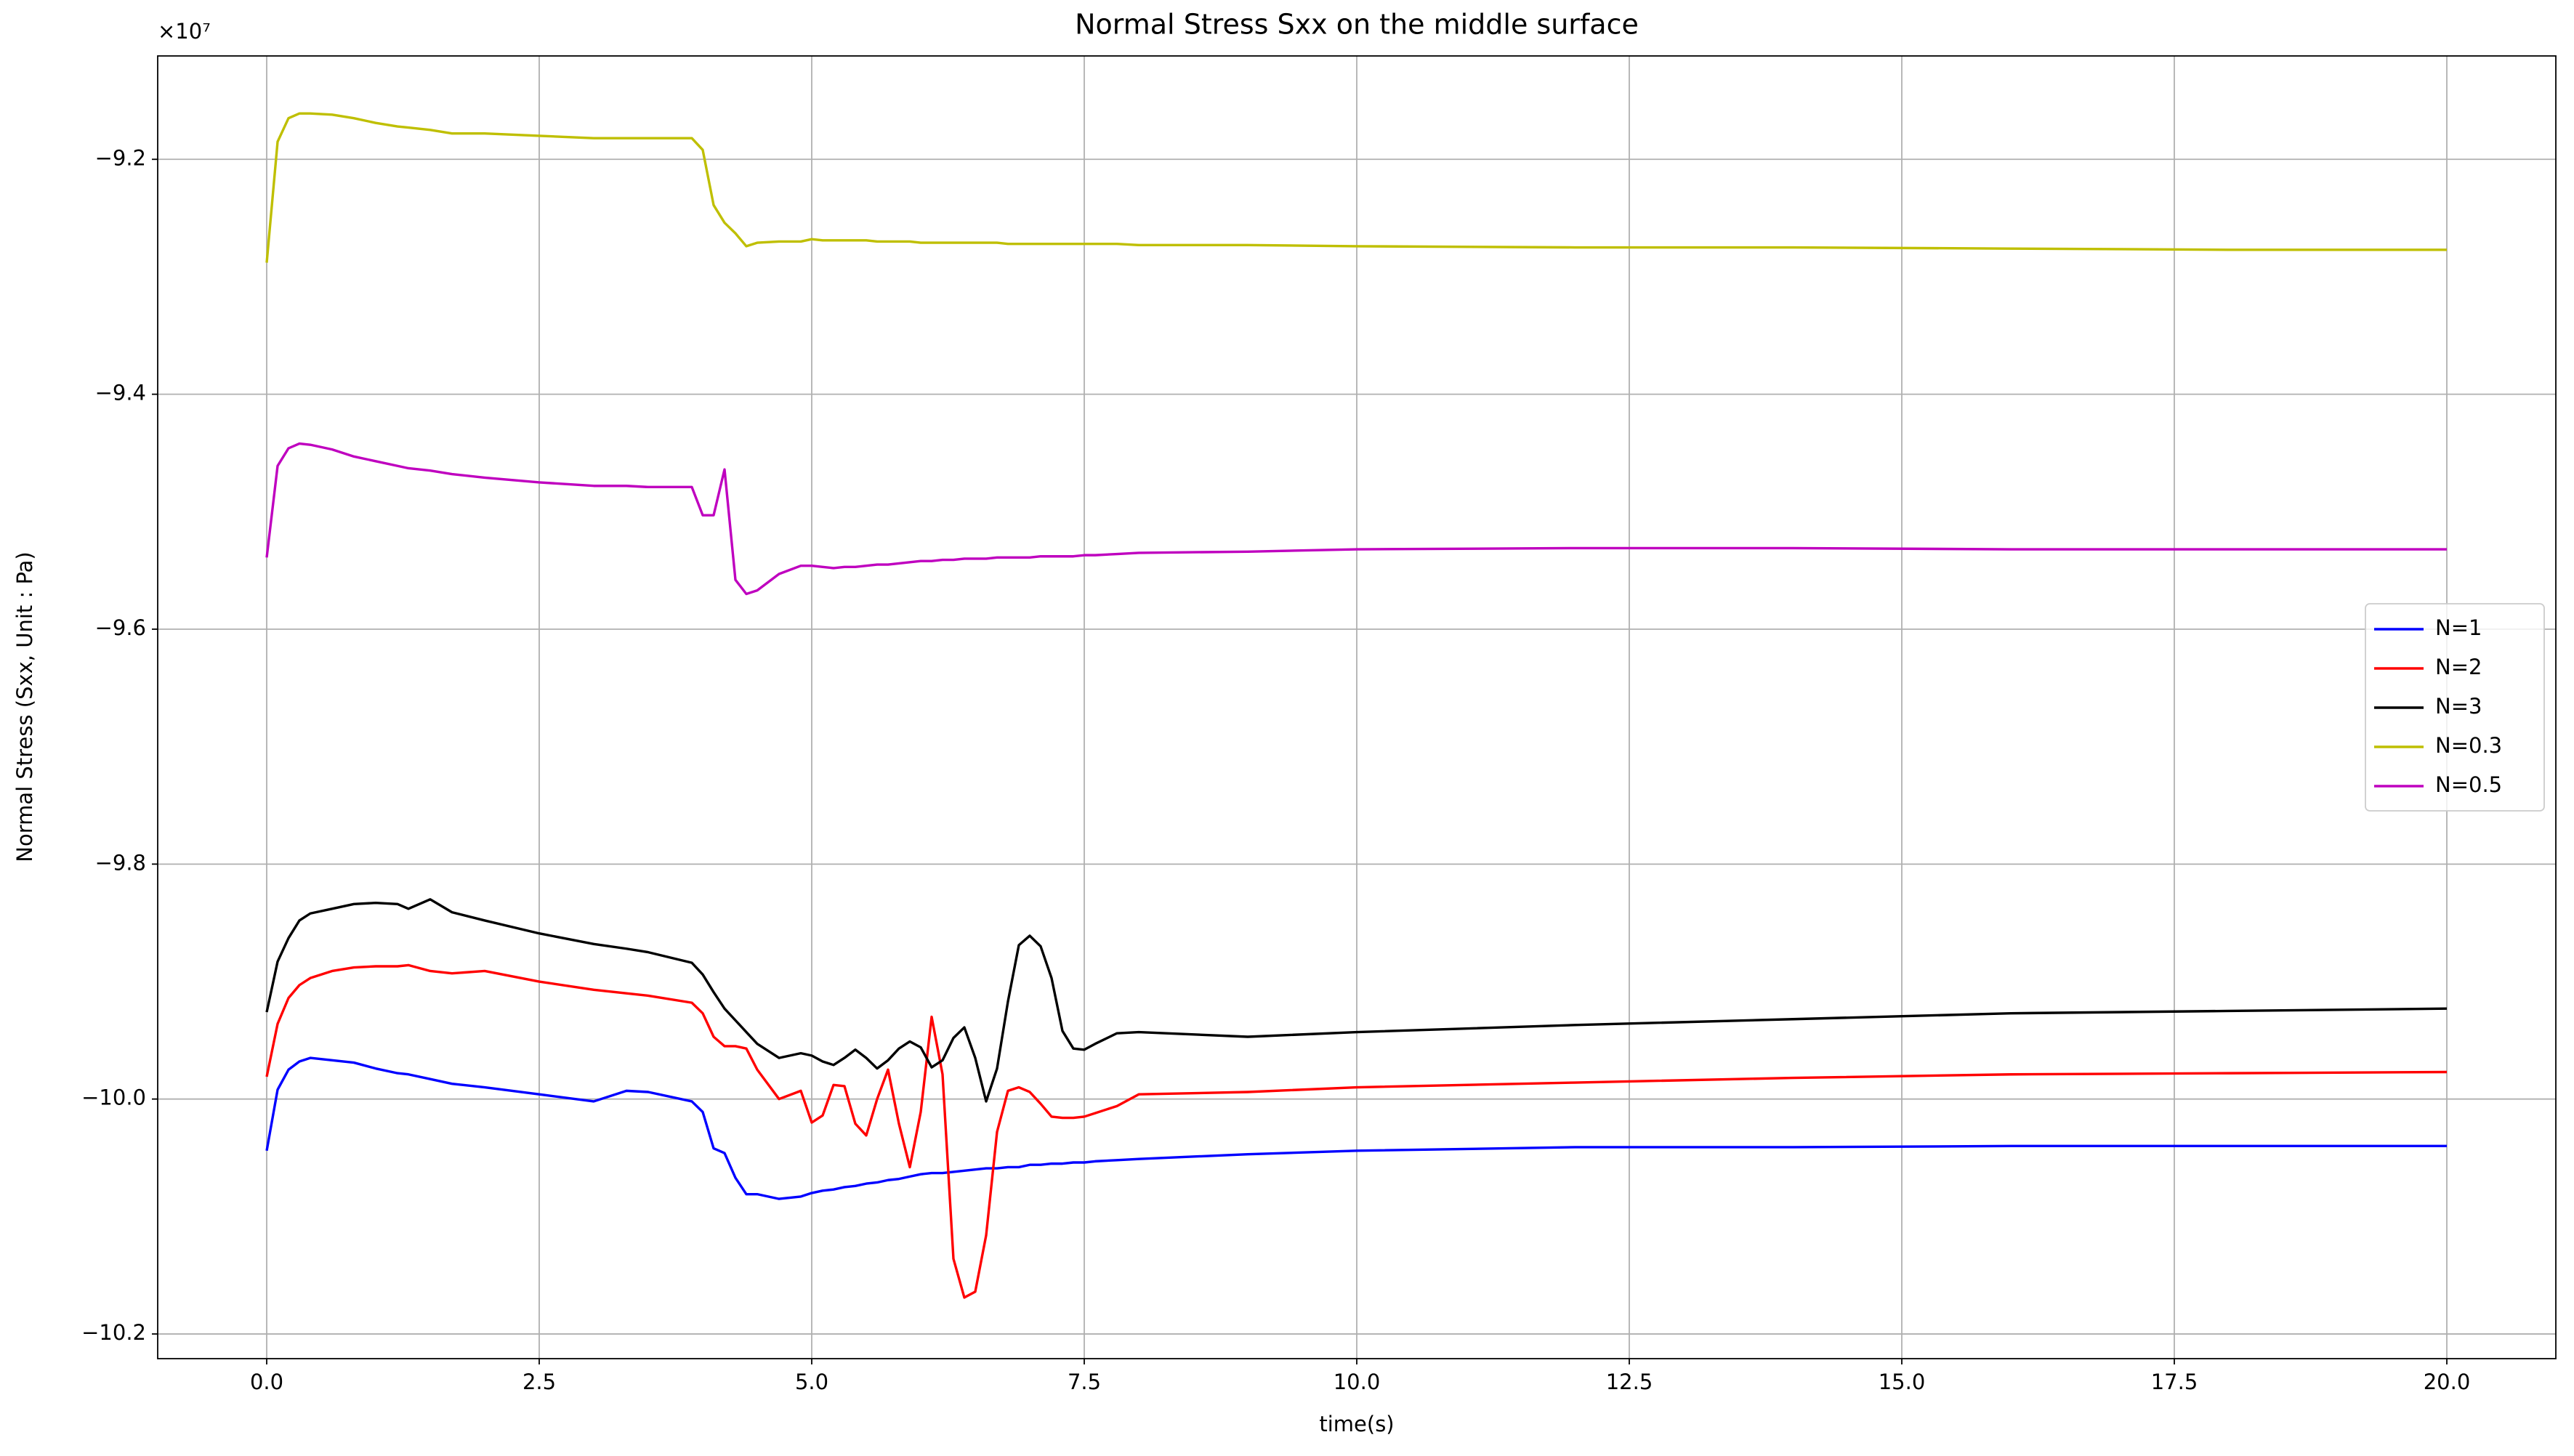 Image resolution: width=2574 pixels, height=1456 pixels. I want to click on x-tick-label: 2.5, so click(539, 1382).